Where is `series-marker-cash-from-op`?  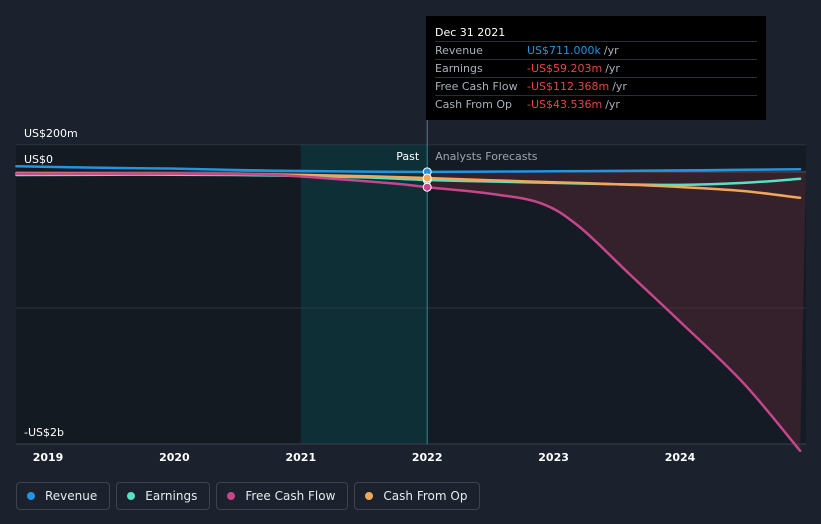 series-marker-cash-from-op is located at coordinates (427, 178).